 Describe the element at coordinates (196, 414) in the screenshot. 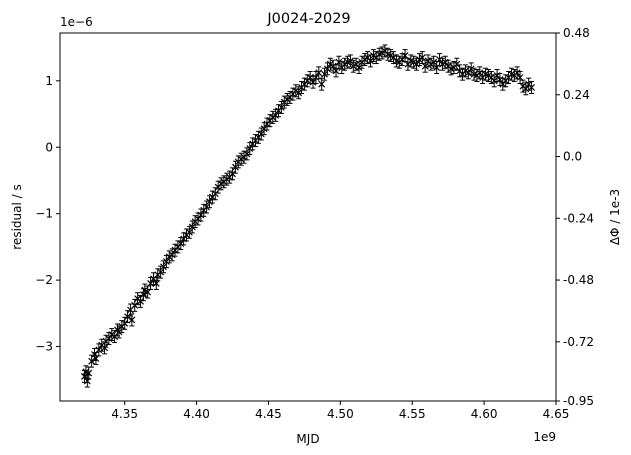

I see `x-tick-label: 4.40` at that location.